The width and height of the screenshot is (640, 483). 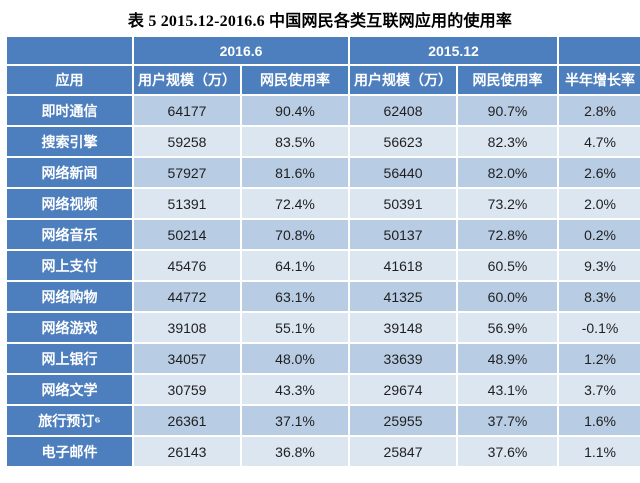 What do you see at coordinates (403, 389) in the screenshot?
I see `data-cell: 29674` at bounding box center [403, 389].